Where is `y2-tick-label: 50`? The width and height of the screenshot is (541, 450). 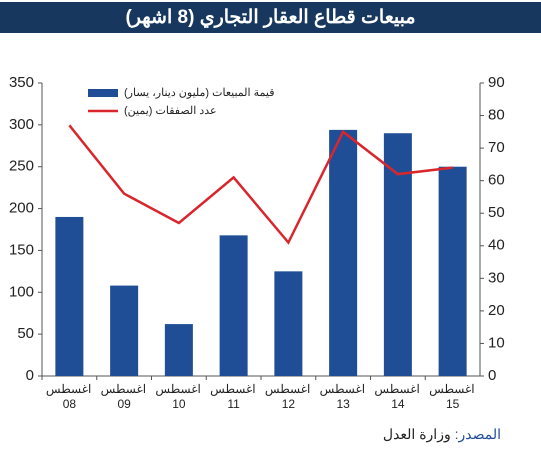 y2-tick-label: 50 is located at coordinates (496, 212).